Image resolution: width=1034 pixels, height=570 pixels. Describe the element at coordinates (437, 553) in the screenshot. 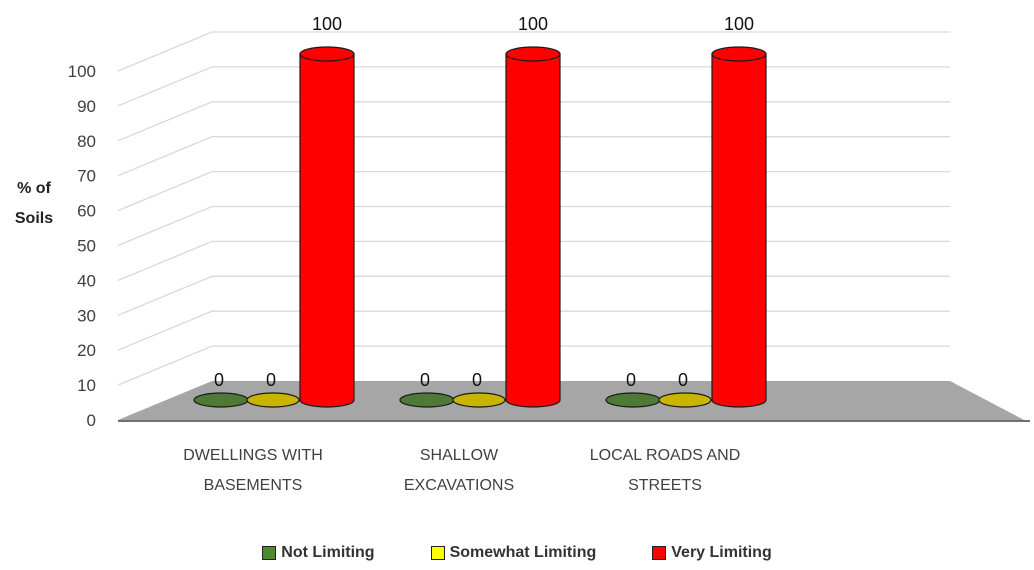

I see `legend-swatch-somewhat-limiting` at that location.